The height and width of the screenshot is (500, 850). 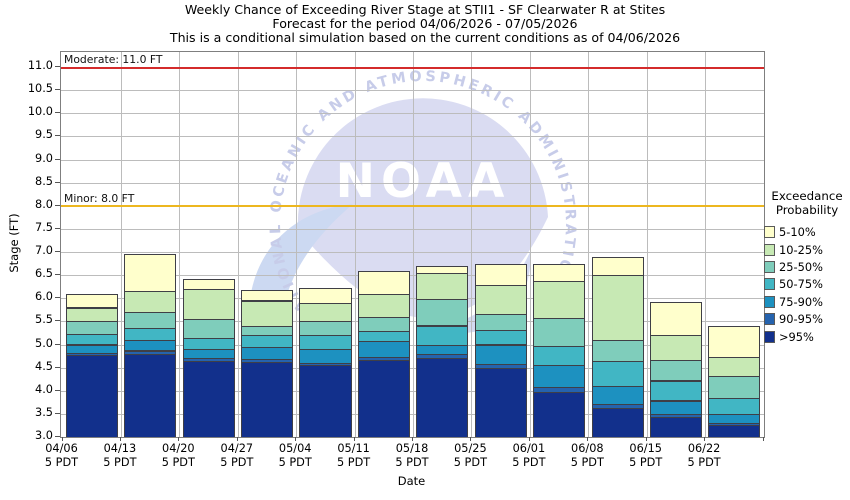 What do you see at coordinates (44, 250) in the screenshot?
I see `y-tick-label: 7.0` at bounding box center [44, 250].